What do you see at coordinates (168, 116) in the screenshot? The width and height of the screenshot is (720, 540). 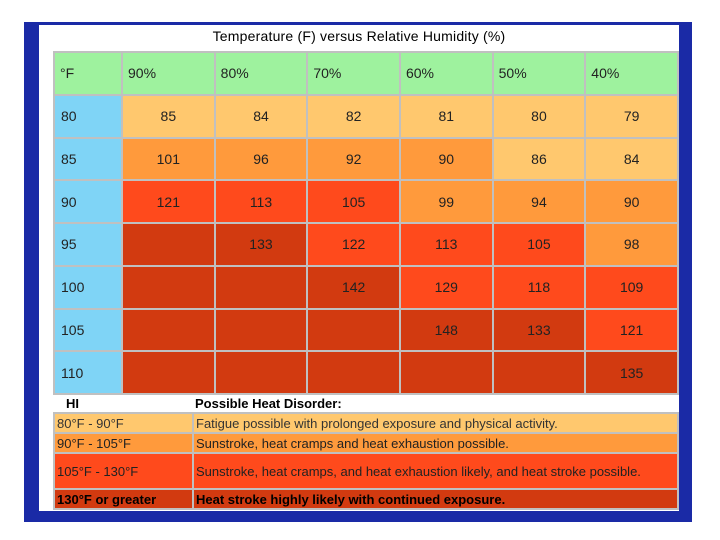 I see `heat-index-cell: 85` at bounding box center [168, 116].